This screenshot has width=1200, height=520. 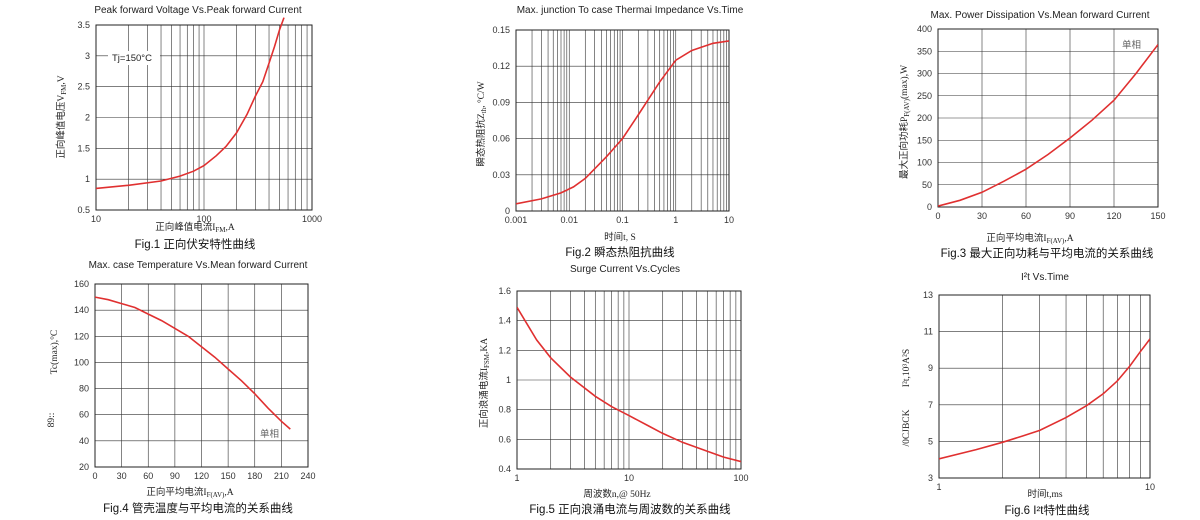 I want to click on annotation-bg, so click(x=134, y=58).